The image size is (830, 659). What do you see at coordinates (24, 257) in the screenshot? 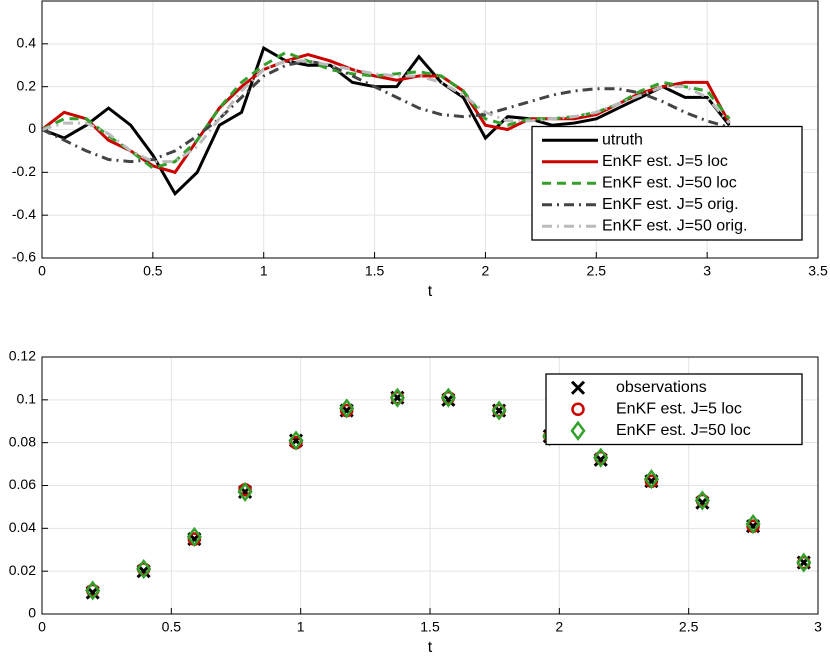
I see `y-tick-label: -0.6` at bounding box center [24, 257].